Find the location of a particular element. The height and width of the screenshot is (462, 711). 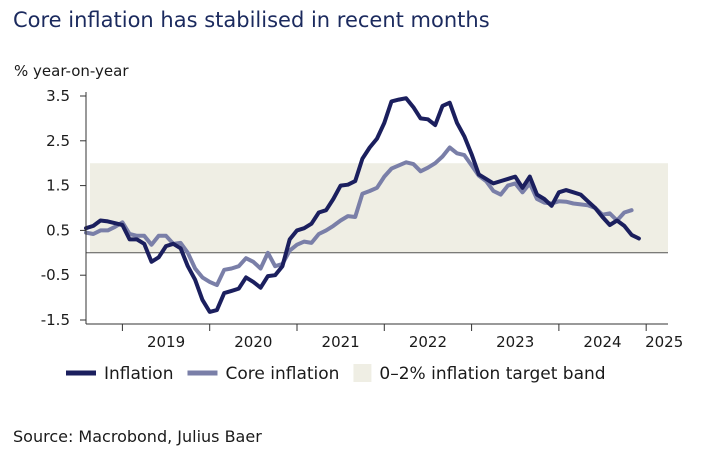

x-tick-label: 2023 is located at coordinates (515, 342).